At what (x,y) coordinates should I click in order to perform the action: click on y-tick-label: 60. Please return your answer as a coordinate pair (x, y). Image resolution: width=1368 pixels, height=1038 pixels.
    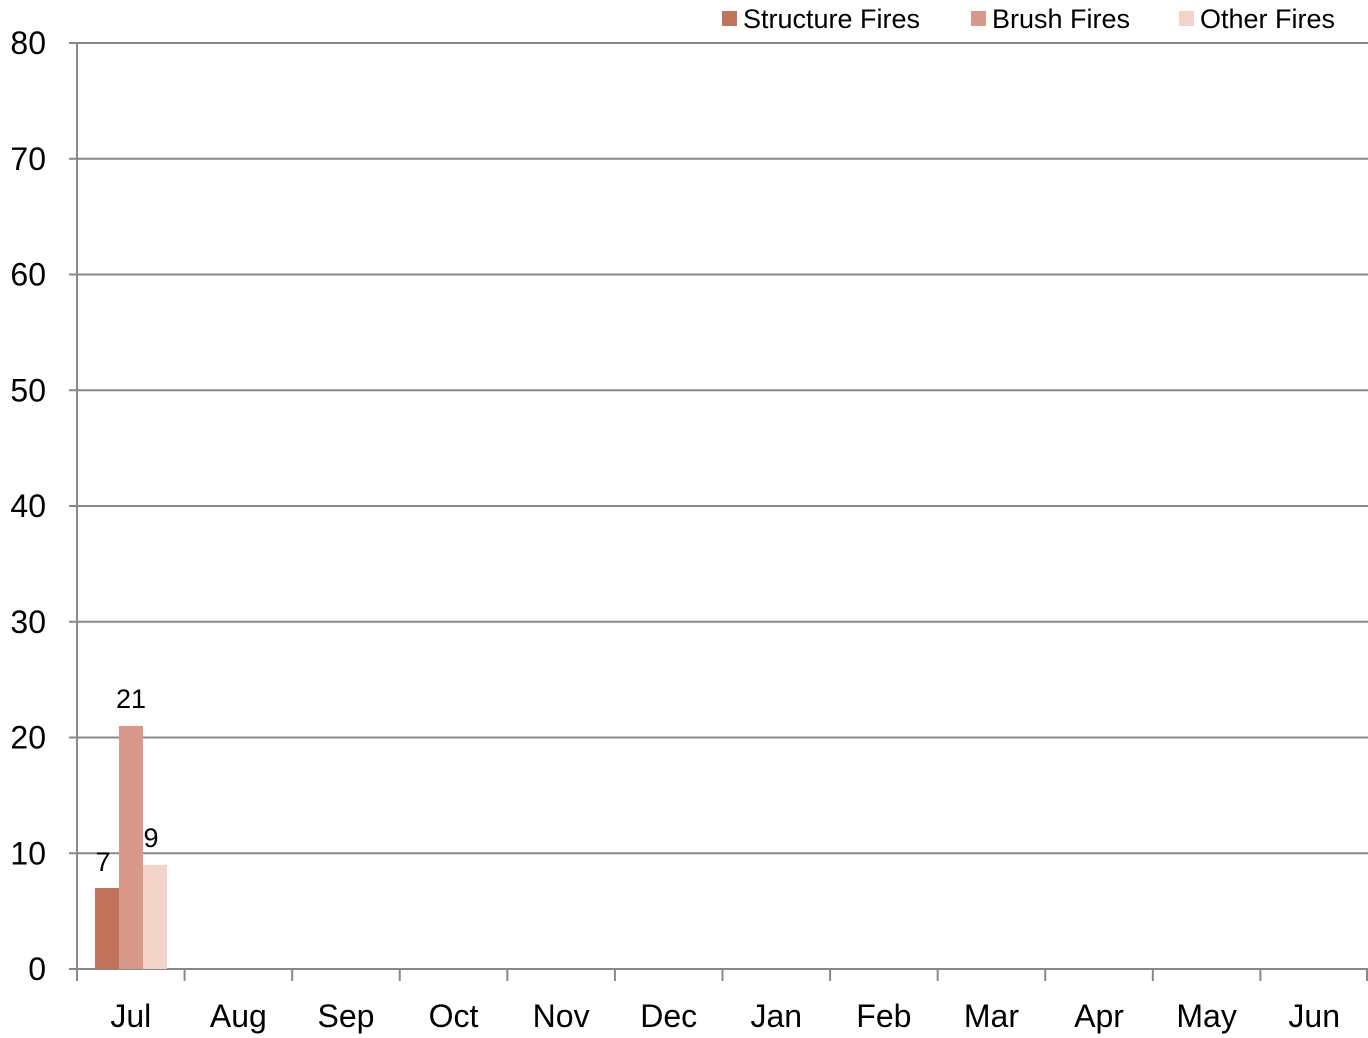
    Looking at the image, I should click on (28, 275).